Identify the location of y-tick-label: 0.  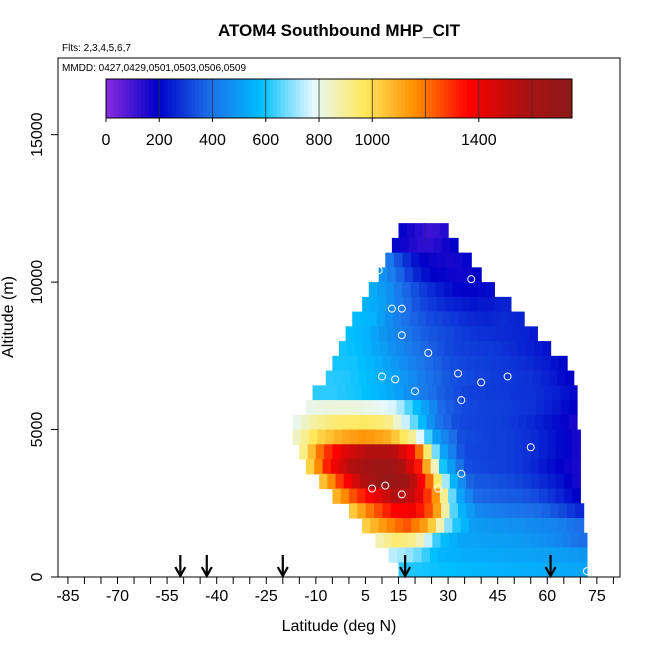
(37, 576).